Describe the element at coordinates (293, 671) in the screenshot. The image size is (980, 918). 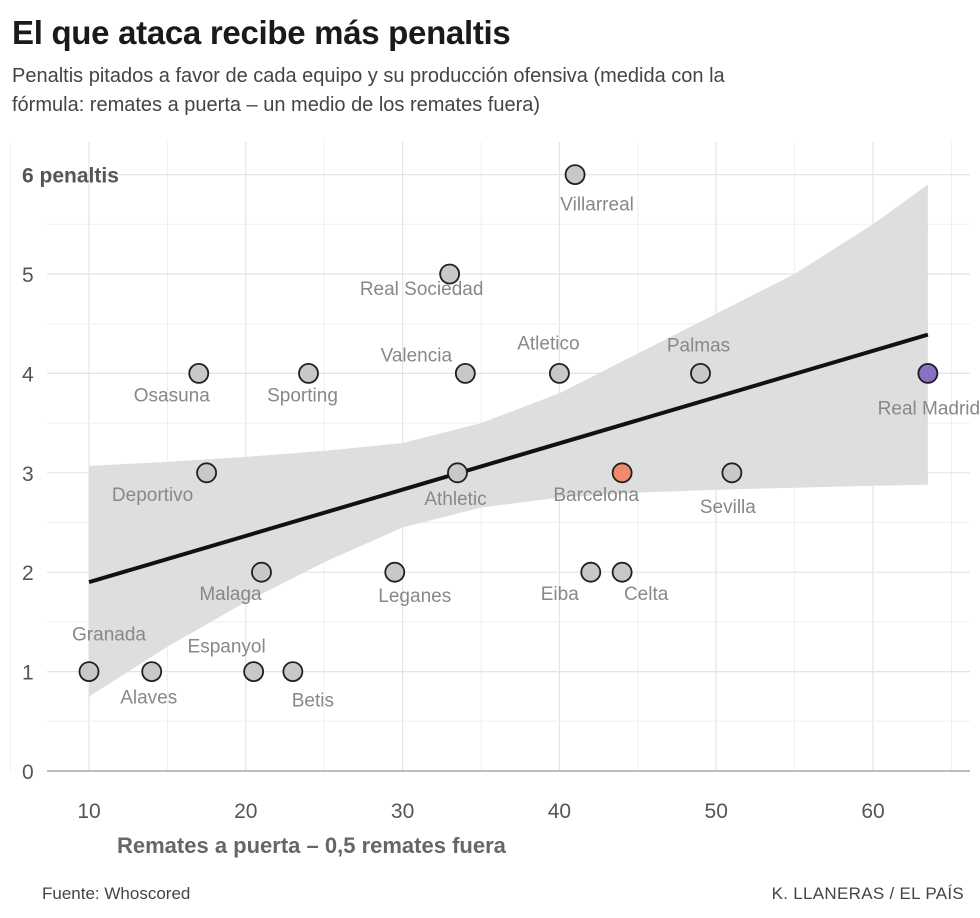
I see `data-point-betis` at that location.